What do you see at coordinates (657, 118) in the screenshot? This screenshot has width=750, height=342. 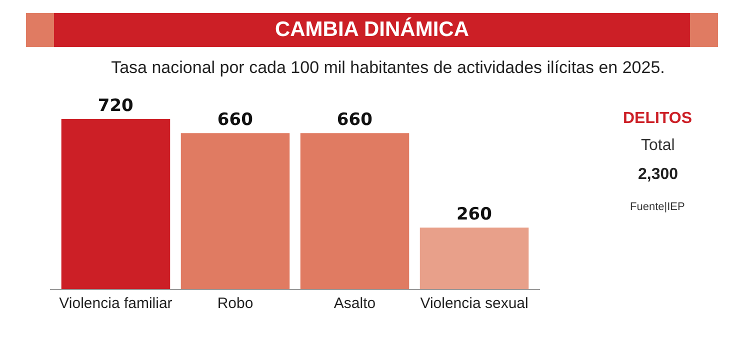 I see `text: DELITOS` at bounding box center [657, 118].